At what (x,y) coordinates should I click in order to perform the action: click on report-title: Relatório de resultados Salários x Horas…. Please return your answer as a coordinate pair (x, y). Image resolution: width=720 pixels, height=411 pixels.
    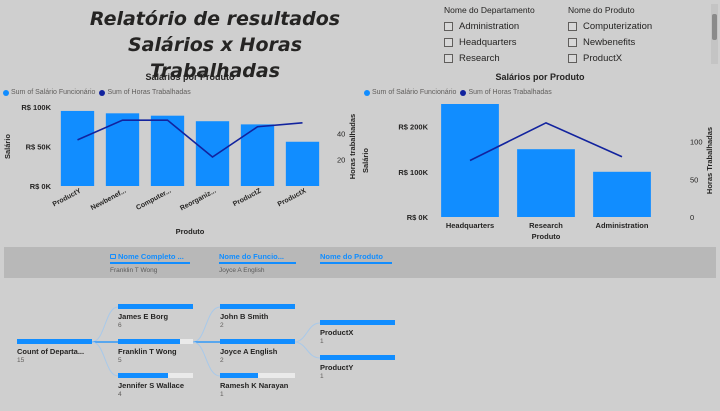
    Looking at the image, I should click on (215, 45).